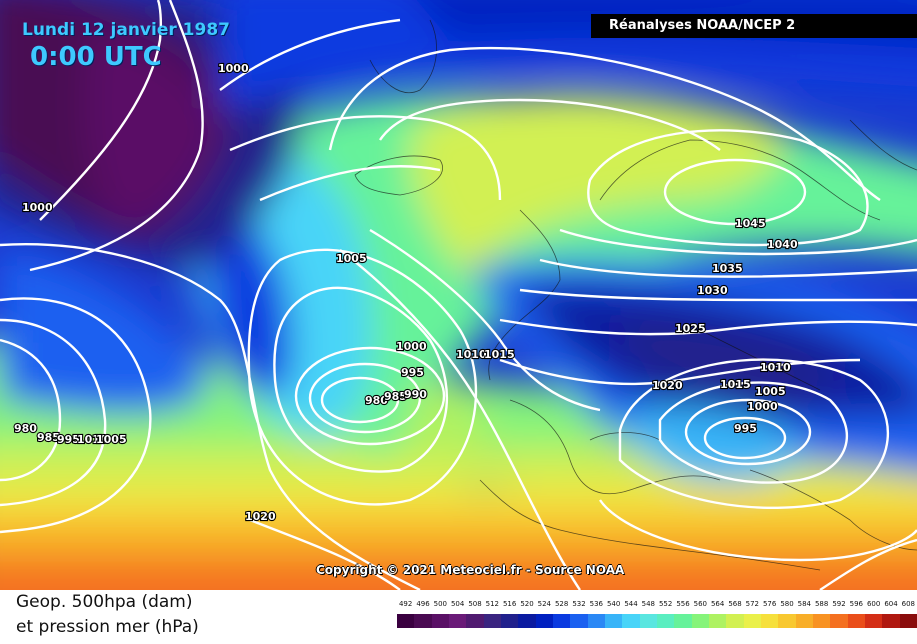  What do you see at coordinates (613, 604) in the screenshot?
I see `scale-label: 540` at bounding box center [613, 604].